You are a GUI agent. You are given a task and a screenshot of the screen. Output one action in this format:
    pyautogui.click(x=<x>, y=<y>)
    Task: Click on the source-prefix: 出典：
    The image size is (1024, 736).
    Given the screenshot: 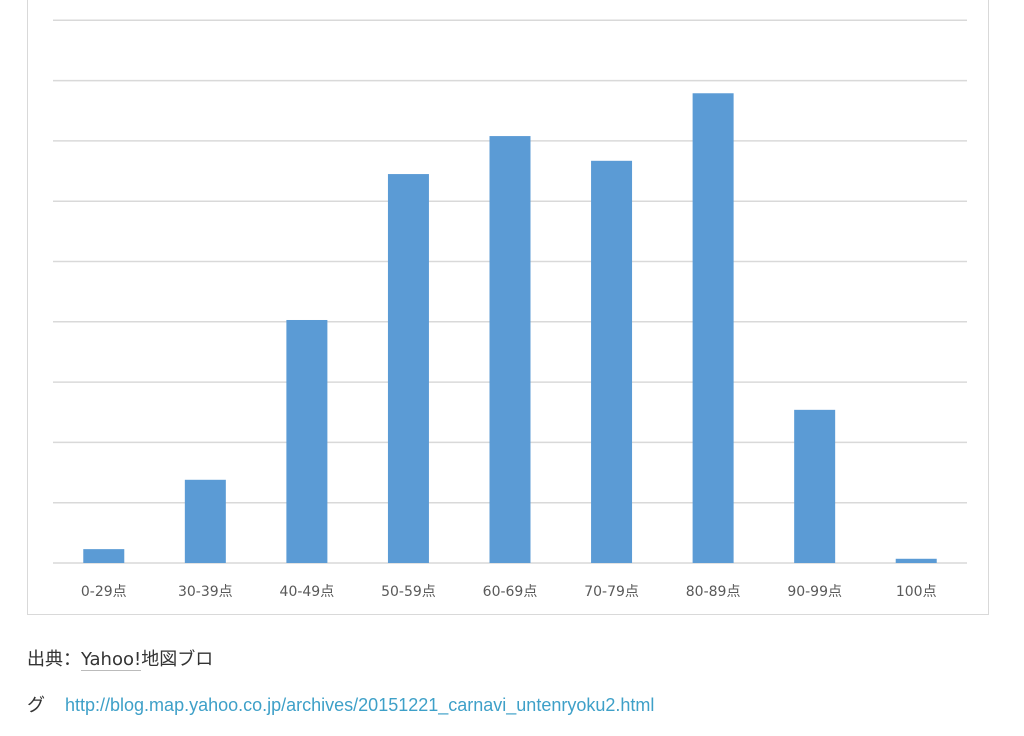 What is the action you would take?
    pyautogui.click(x=54, y=659)
    